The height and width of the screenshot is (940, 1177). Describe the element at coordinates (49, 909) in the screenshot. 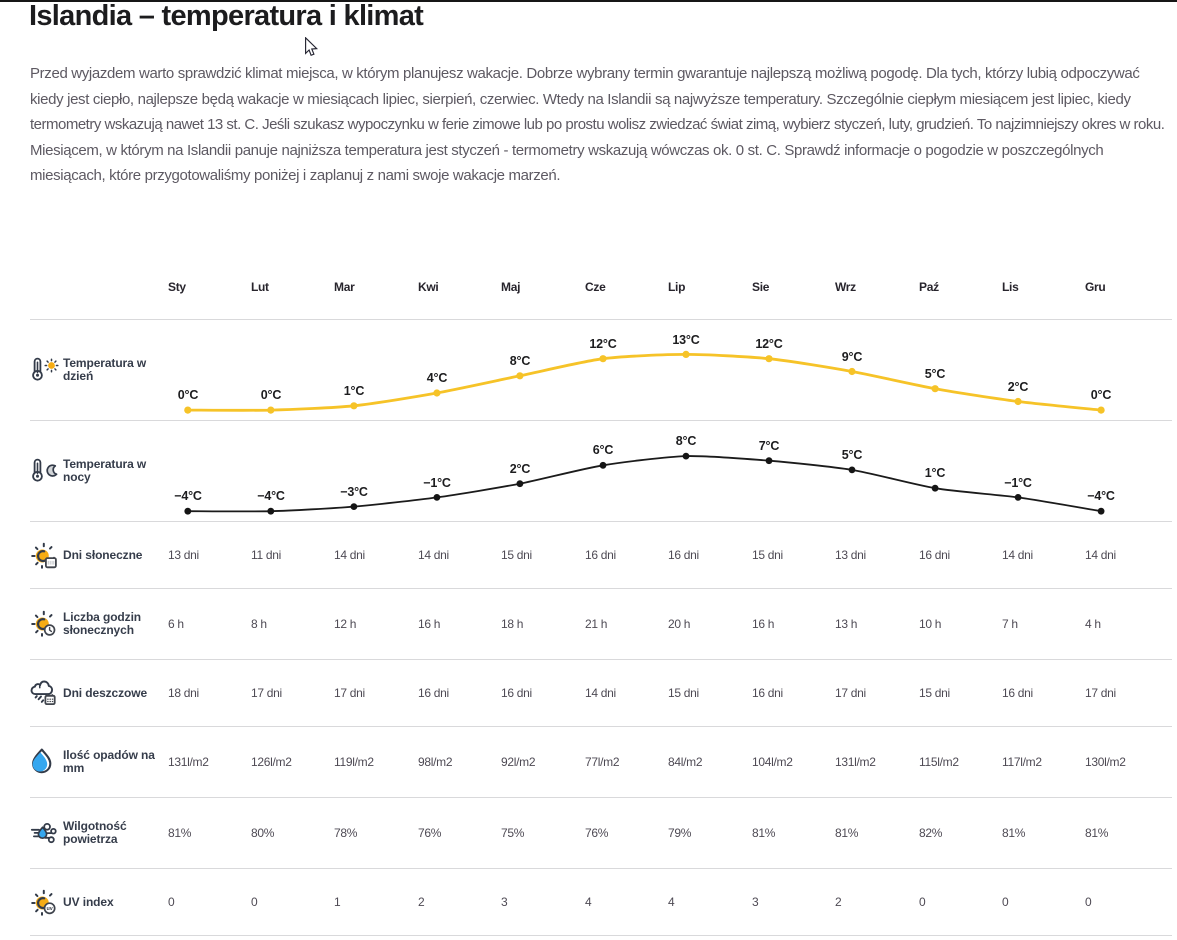

I see `svg-text: uv` at that location.